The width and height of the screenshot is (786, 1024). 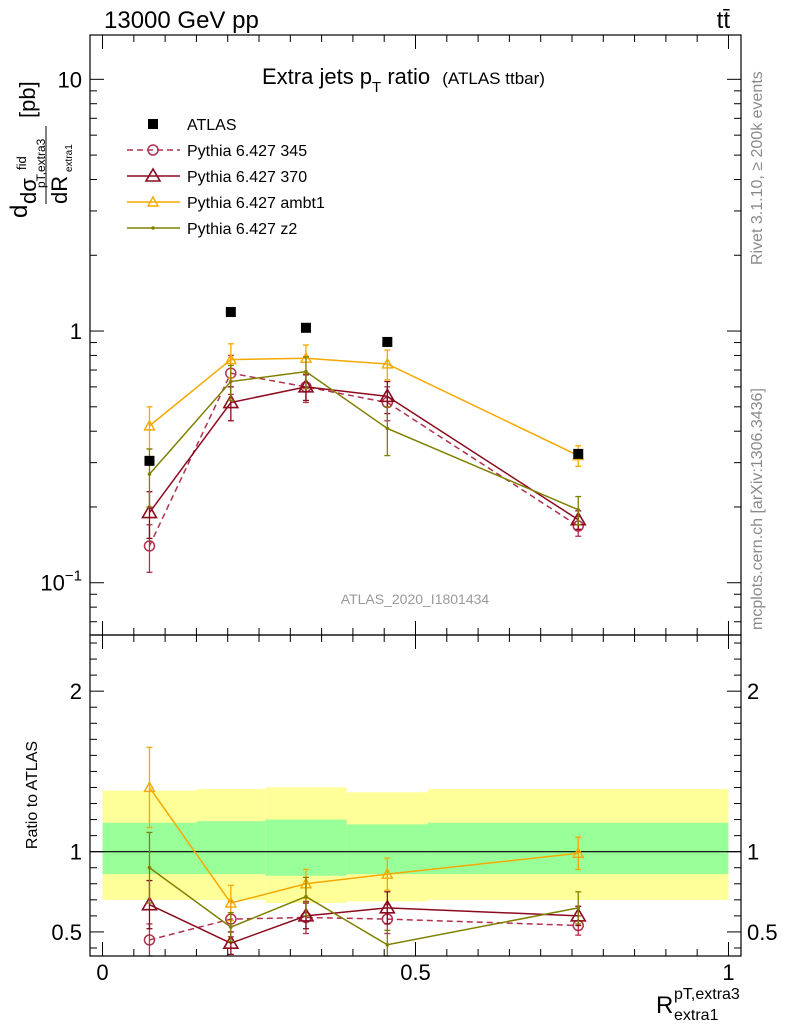 I want to click on ylabel-d: d, so click(x=19, y=211).